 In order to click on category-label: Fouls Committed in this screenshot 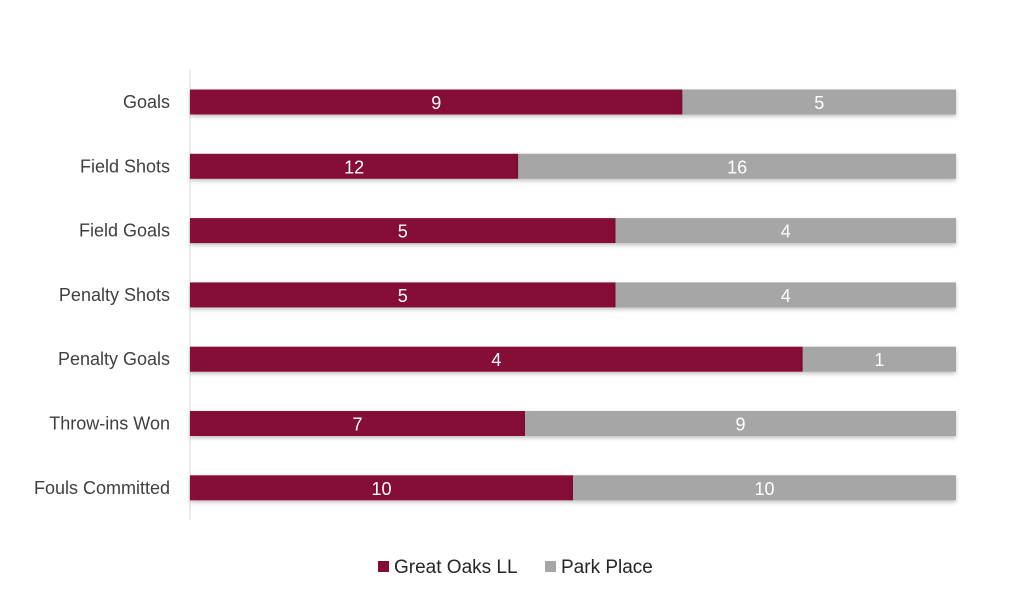, I will do `click(102, 488)`.